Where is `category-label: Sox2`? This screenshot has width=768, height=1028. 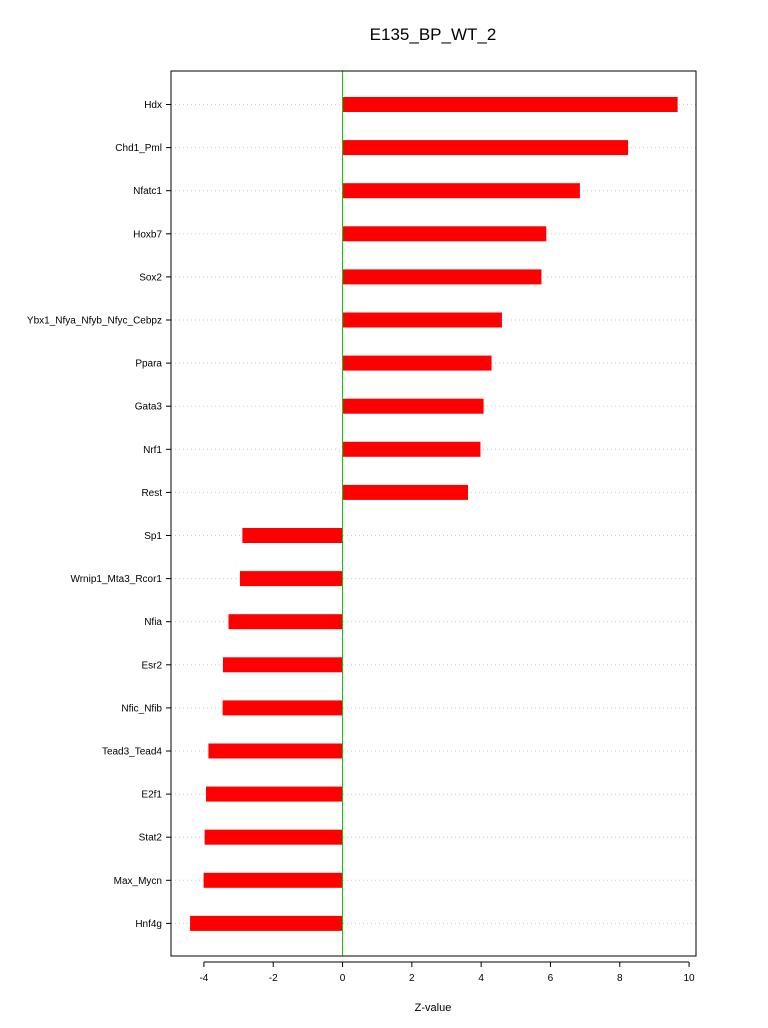 category-label: Sox2 is located at coordinates (150, 277).